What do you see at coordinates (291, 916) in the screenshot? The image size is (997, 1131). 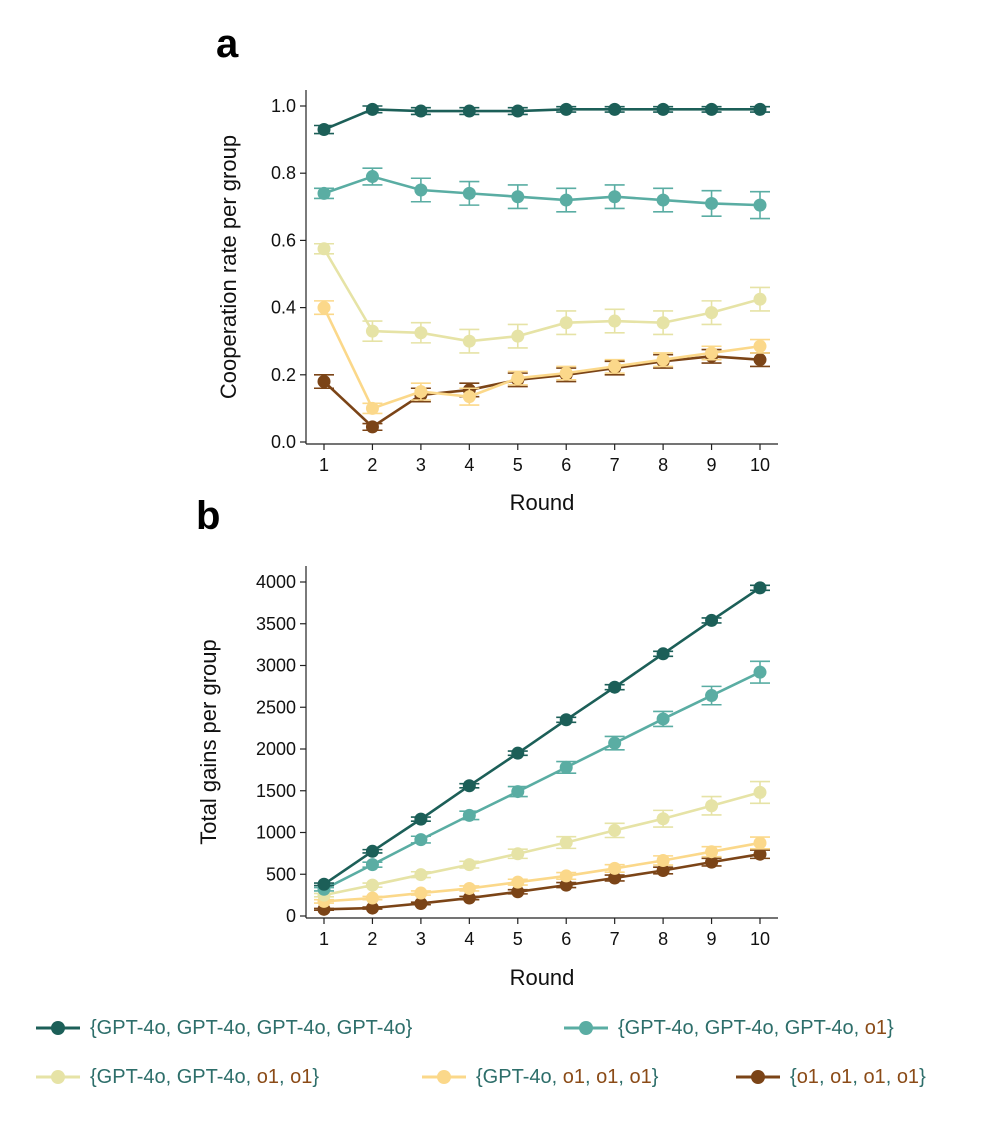 I see `y-tick-label: 0` at bounding box center [291, 916].